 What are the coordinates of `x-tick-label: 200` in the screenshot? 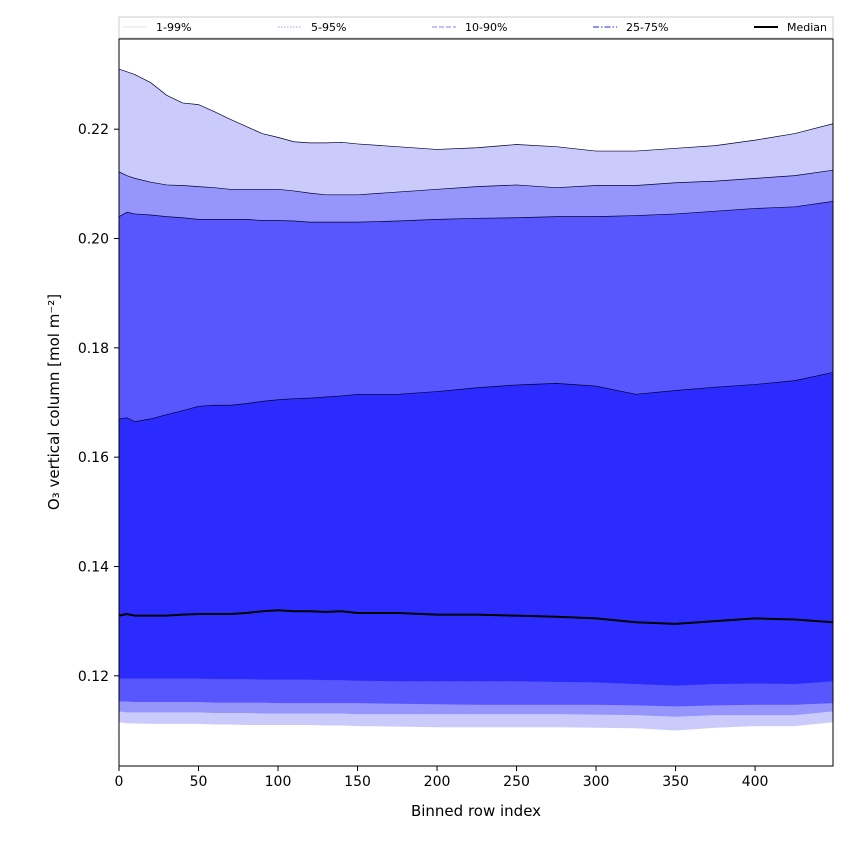 It's located at (437, 782).